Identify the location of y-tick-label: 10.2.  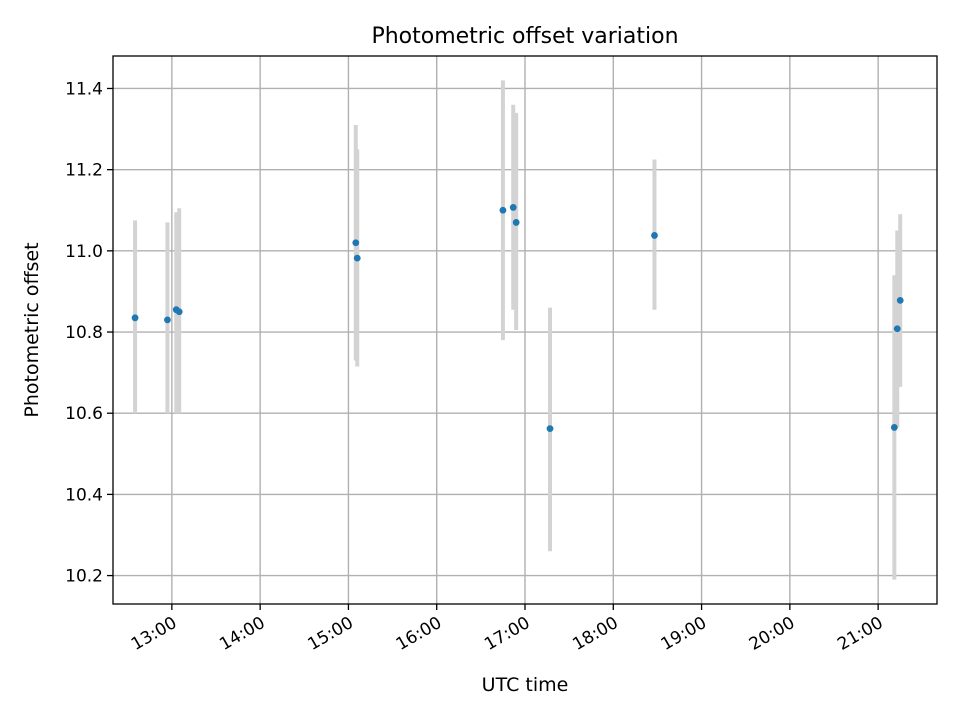
(84, 577).